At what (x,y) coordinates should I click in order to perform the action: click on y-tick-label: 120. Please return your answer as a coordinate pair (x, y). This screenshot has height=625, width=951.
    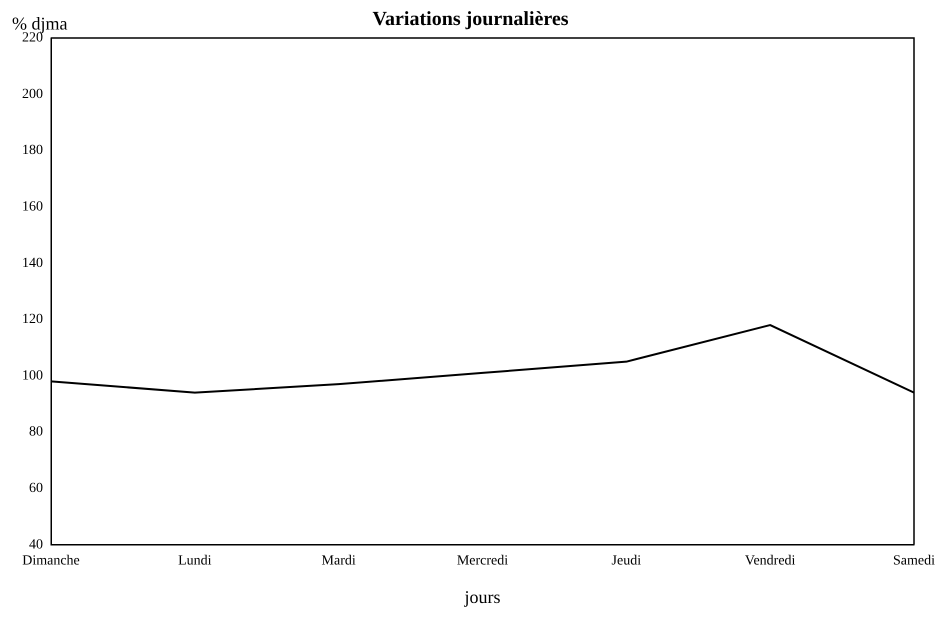
    Looking at the image, I should click on (32, 320).